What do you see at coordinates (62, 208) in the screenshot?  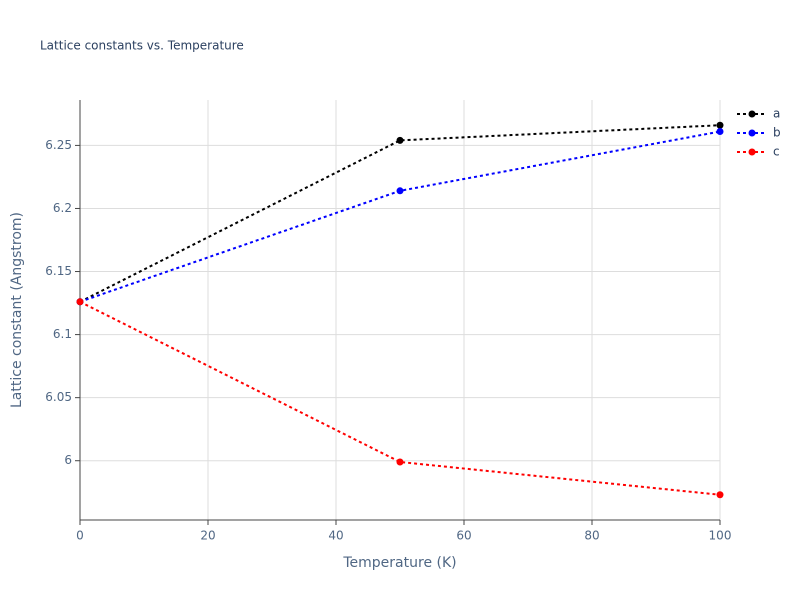 I see `y-tick-label: 6.2` at bounding box center [62, 208].